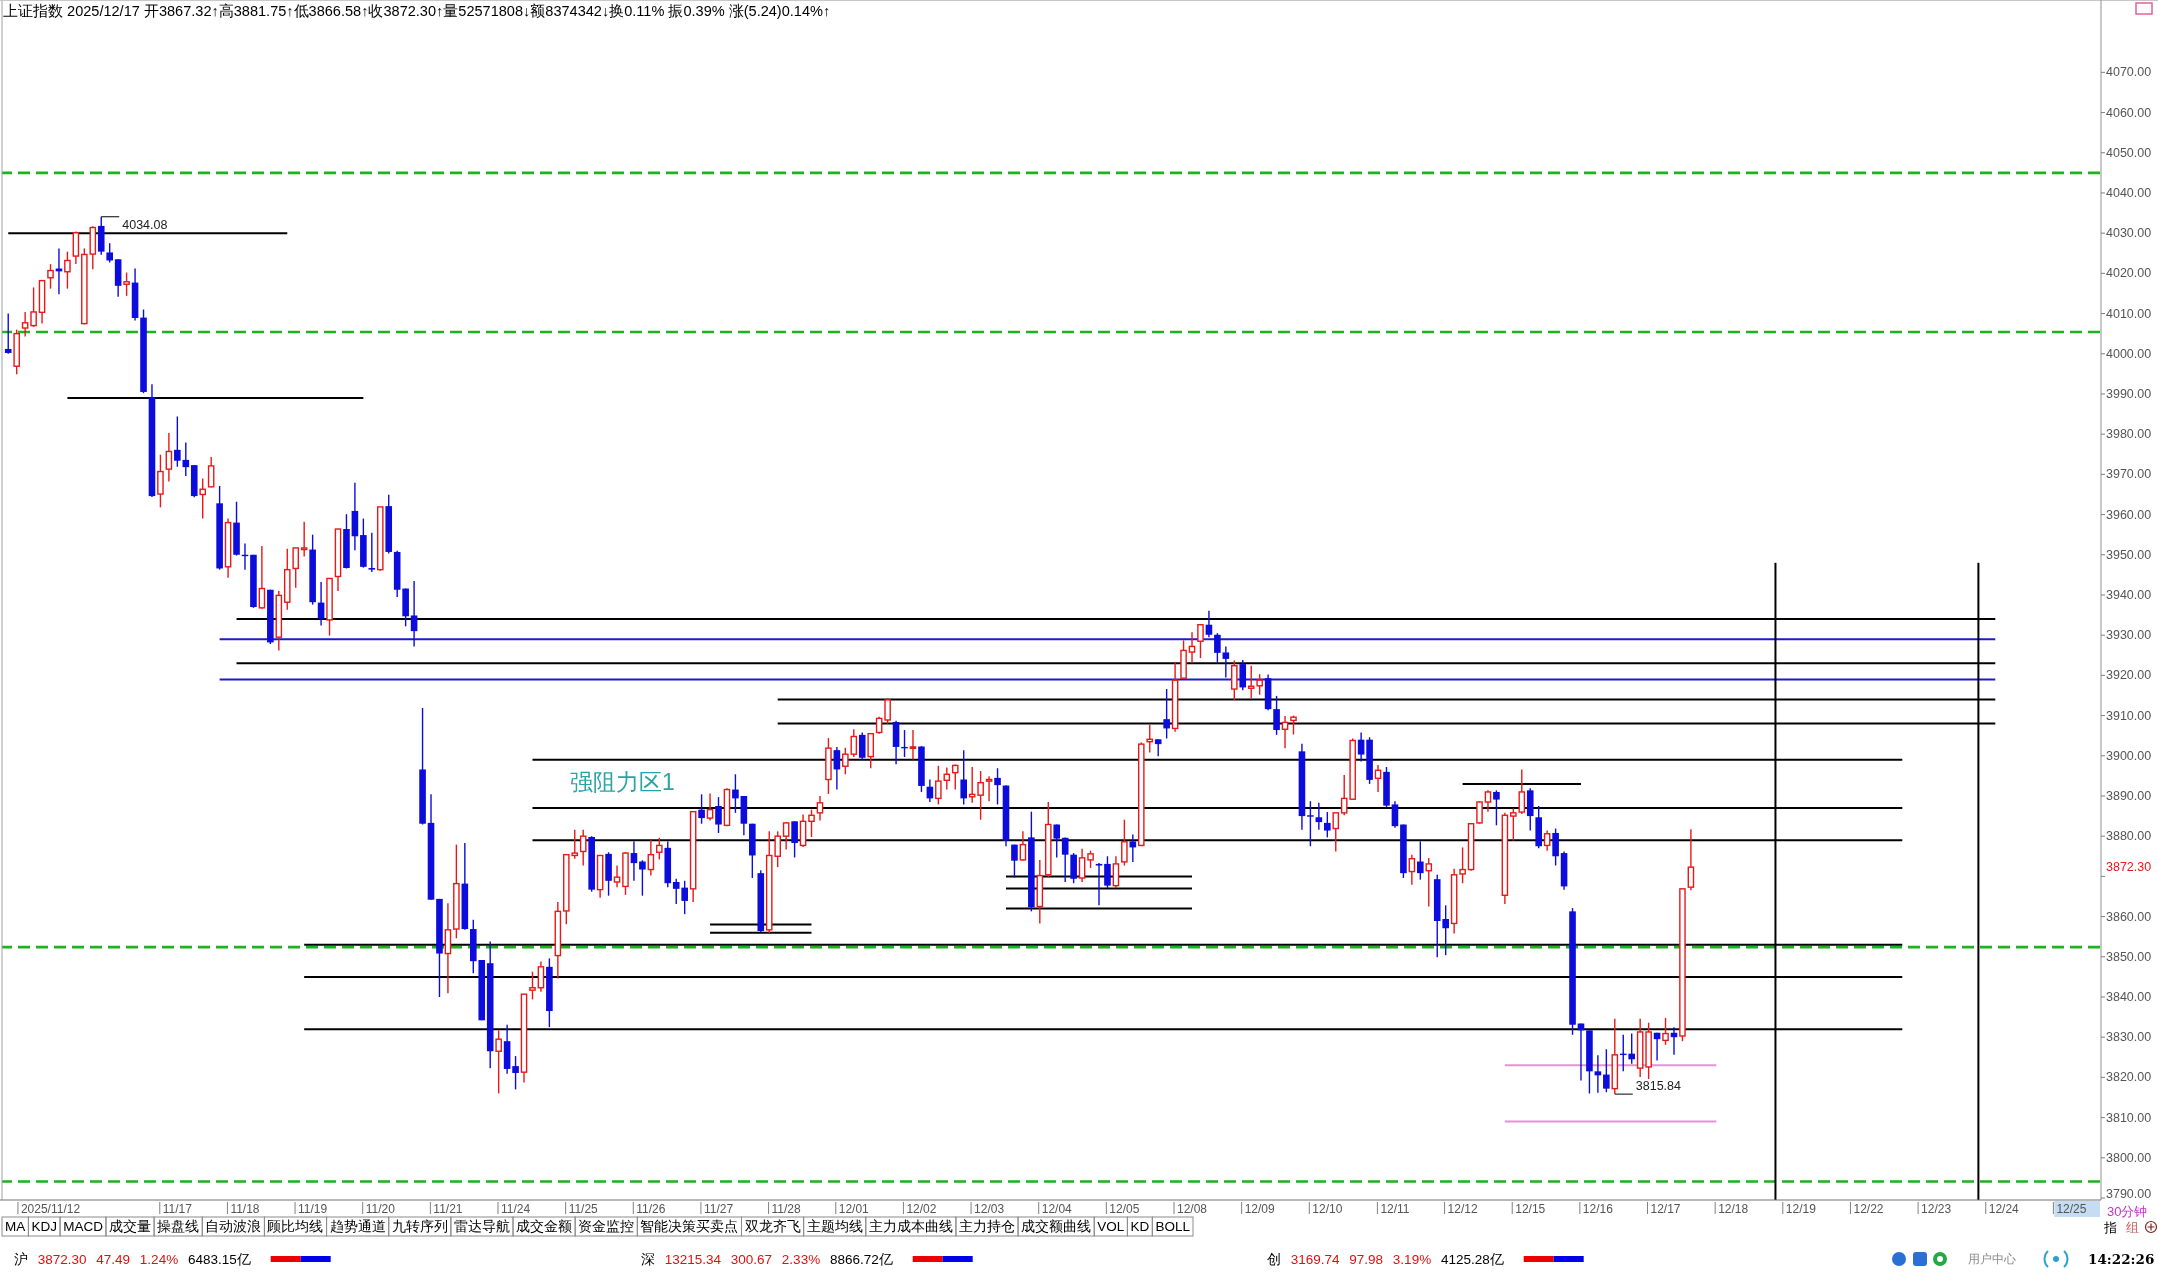 The image size is (2158, 1278). I want to click on y-tick-label: 3840.00, so click(2129, 996).